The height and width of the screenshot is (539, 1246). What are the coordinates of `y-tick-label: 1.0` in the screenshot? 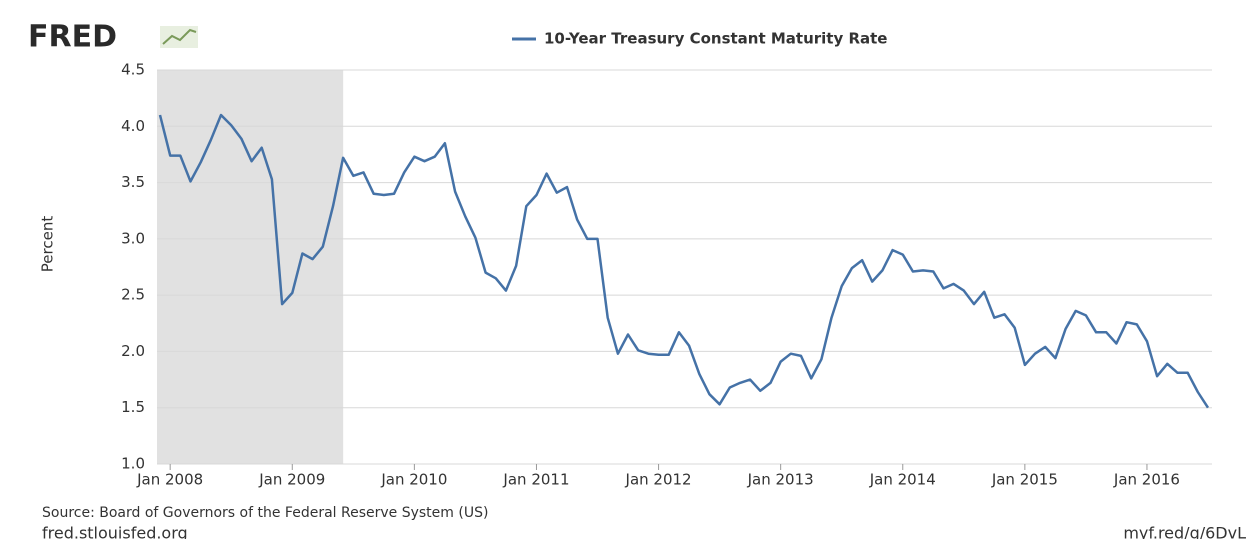 It's located at (133, 464).